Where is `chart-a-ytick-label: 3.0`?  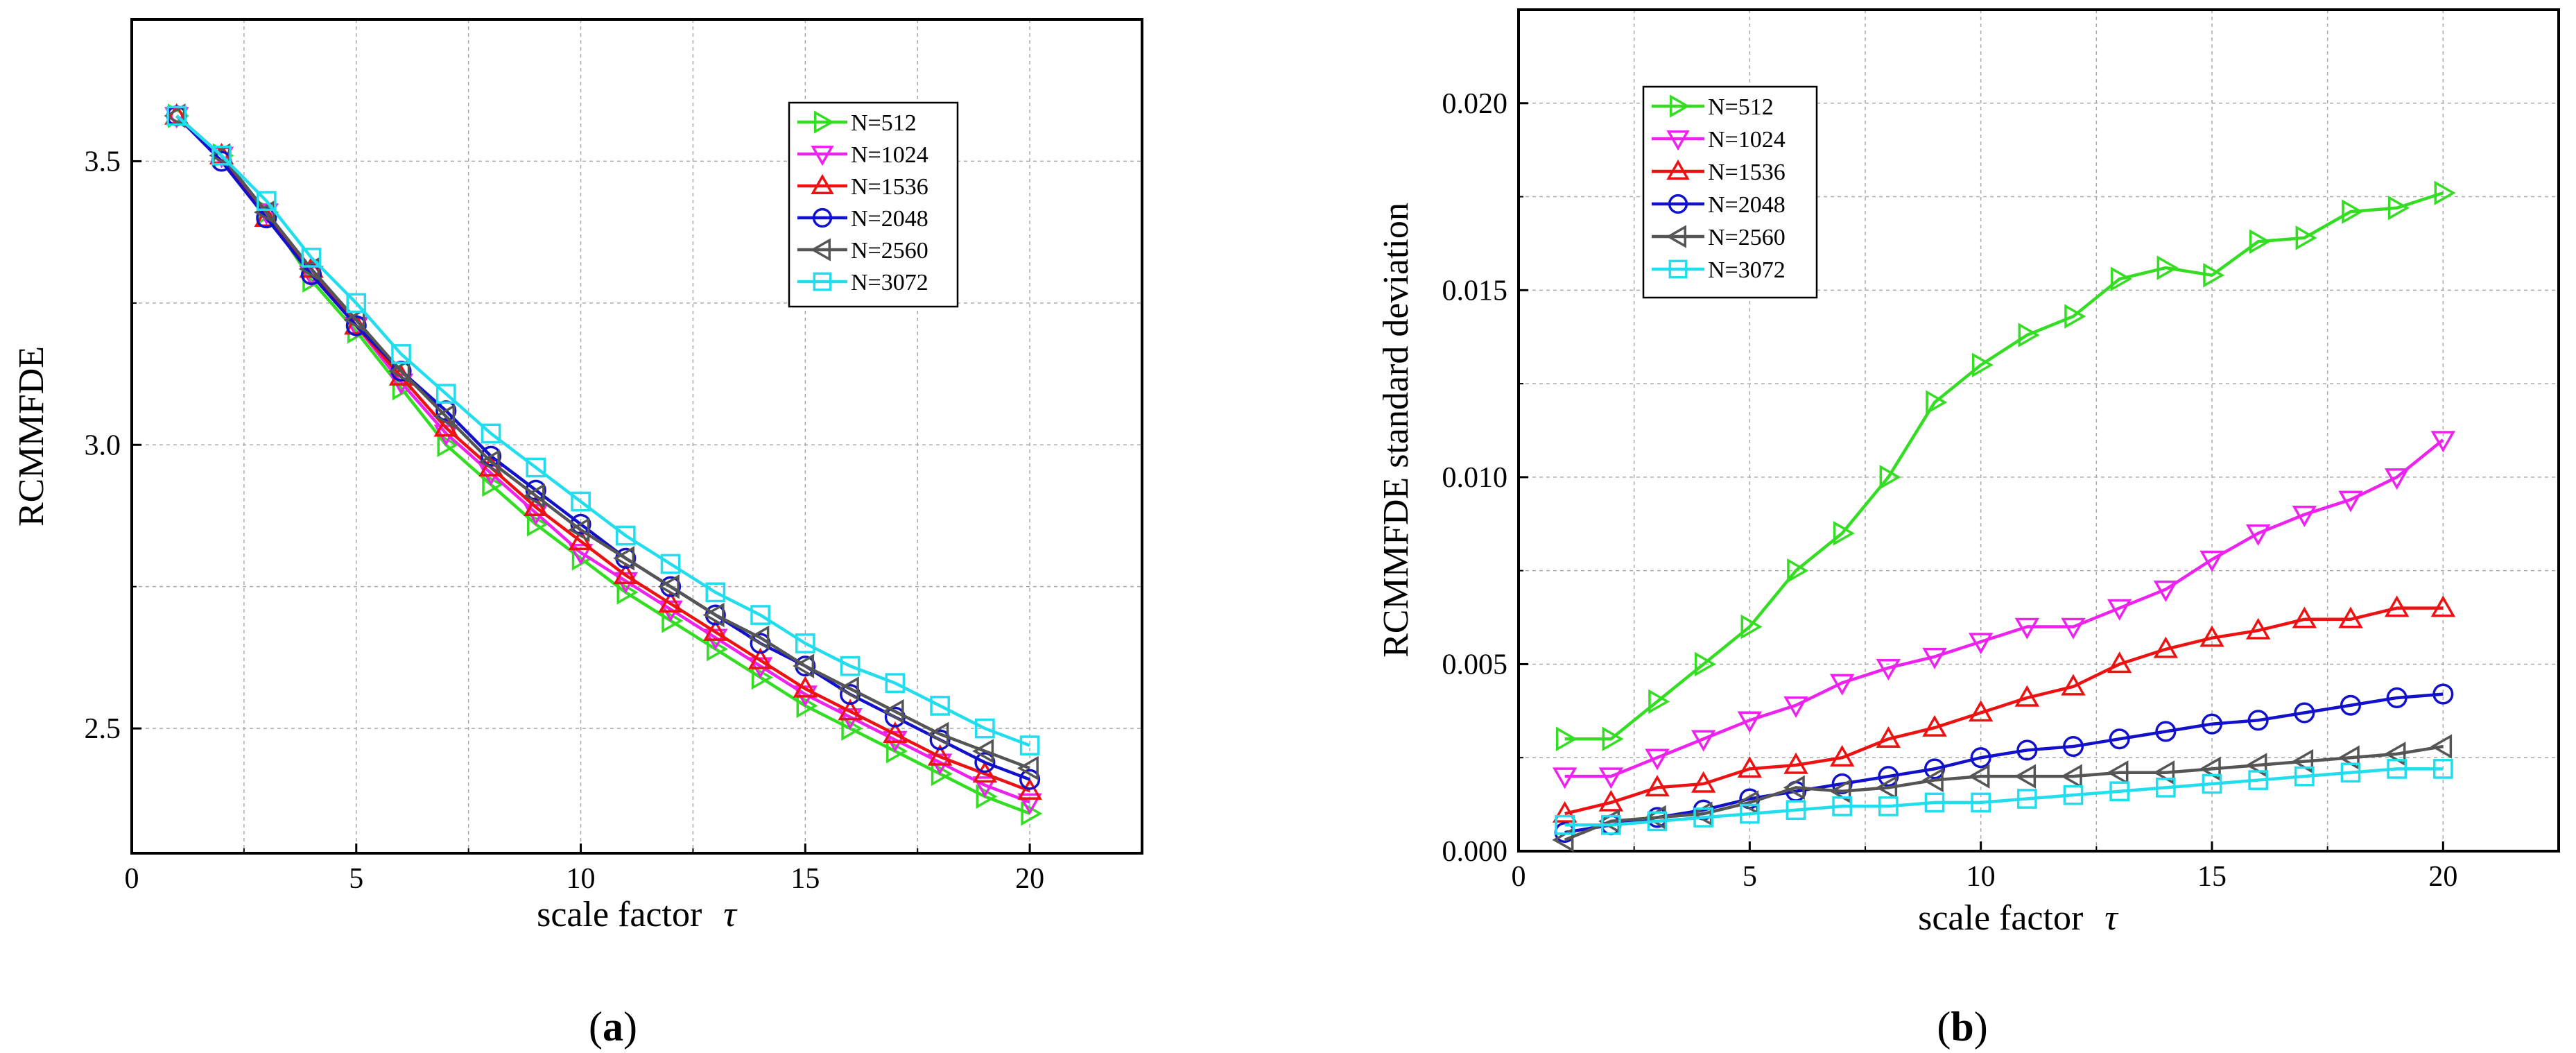 chart-a-ytick-label: 3.0 is located at coordinates (103, 445).